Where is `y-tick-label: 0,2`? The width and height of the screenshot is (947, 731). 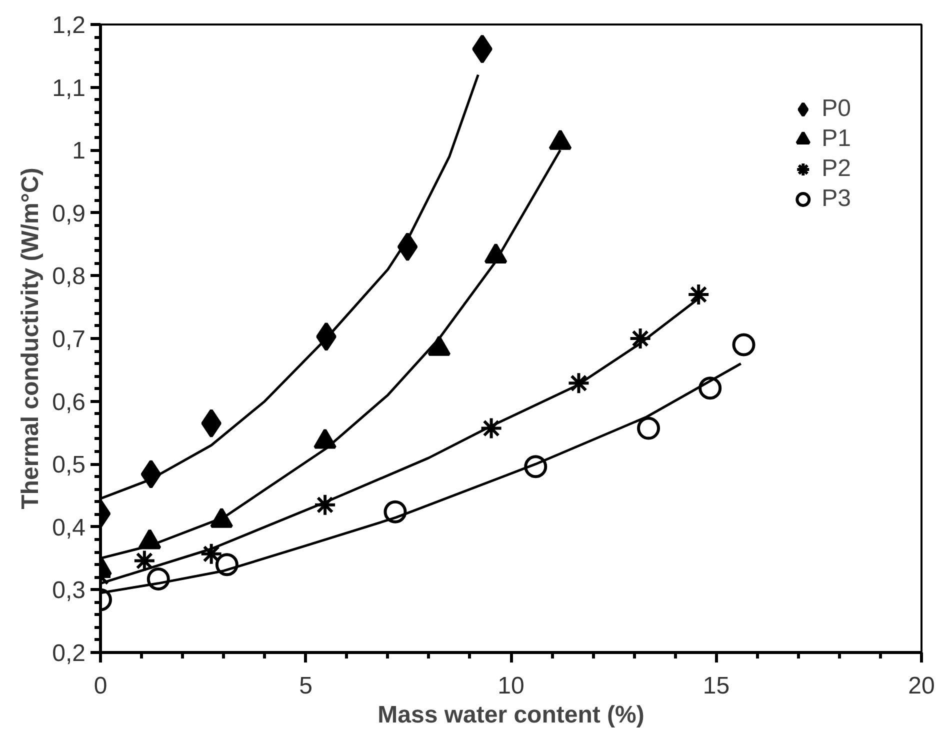 y-tick-label: 0,2 is located at coordinates (69, 653).